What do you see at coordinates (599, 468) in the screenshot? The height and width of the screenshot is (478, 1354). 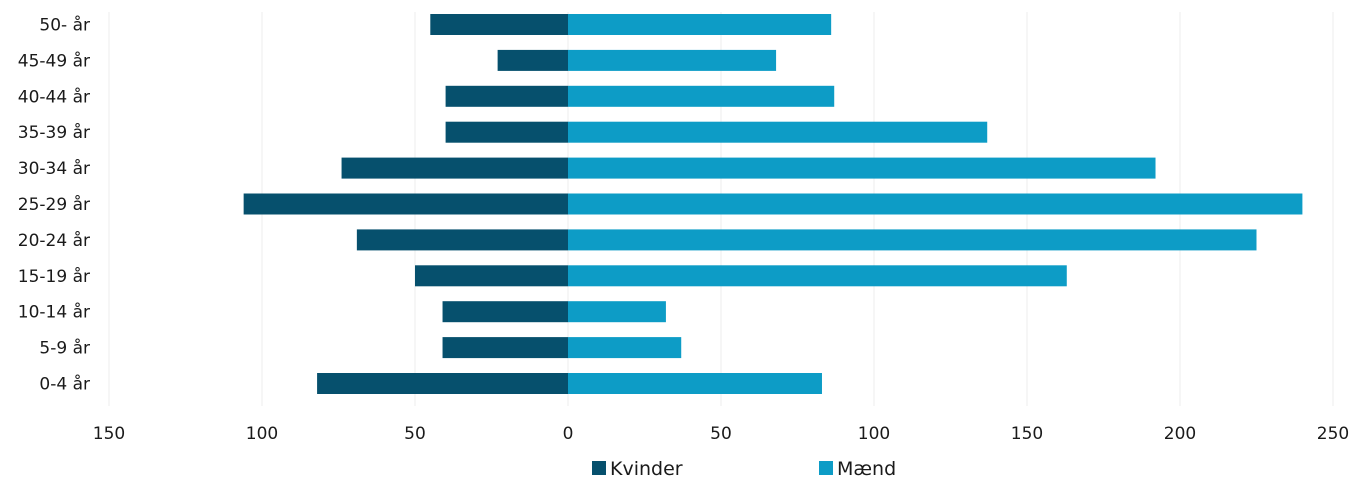 I see `legend-swatch-kvinder` at bounding box center [599, 468].